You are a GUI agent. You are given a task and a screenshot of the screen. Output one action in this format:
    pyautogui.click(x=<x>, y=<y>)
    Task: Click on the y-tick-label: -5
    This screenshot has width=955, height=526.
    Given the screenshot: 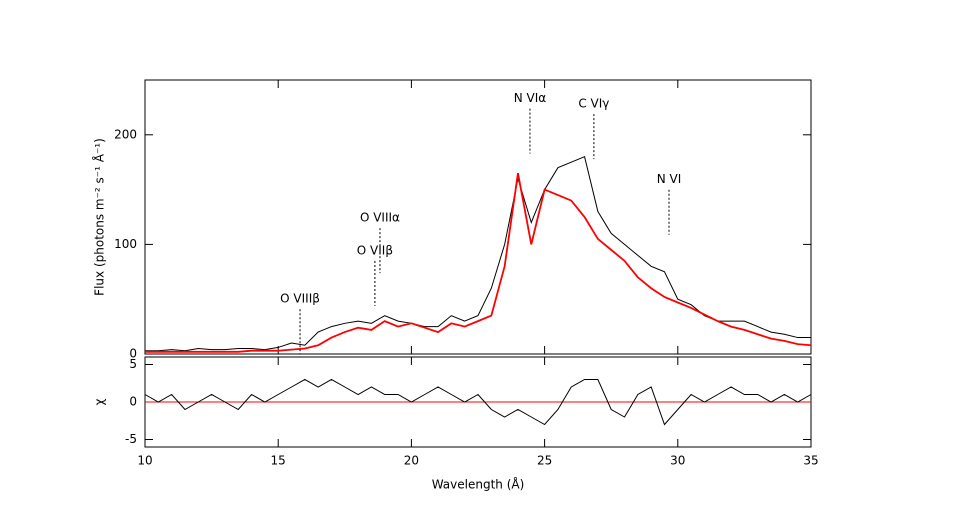 What is the action you would take?
    pyautogui.click(x=131, y=439)
    